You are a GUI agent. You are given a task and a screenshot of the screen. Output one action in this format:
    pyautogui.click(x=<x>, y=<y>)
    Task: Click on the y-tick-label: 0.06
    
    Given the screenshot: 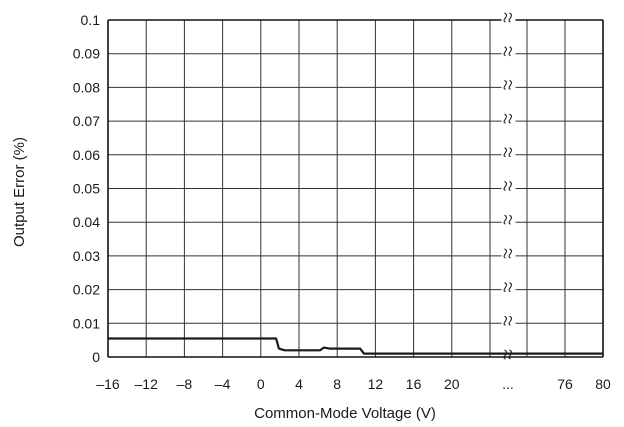 What is the action you would take?
    pyautogui.click(x=86, y=155)
    